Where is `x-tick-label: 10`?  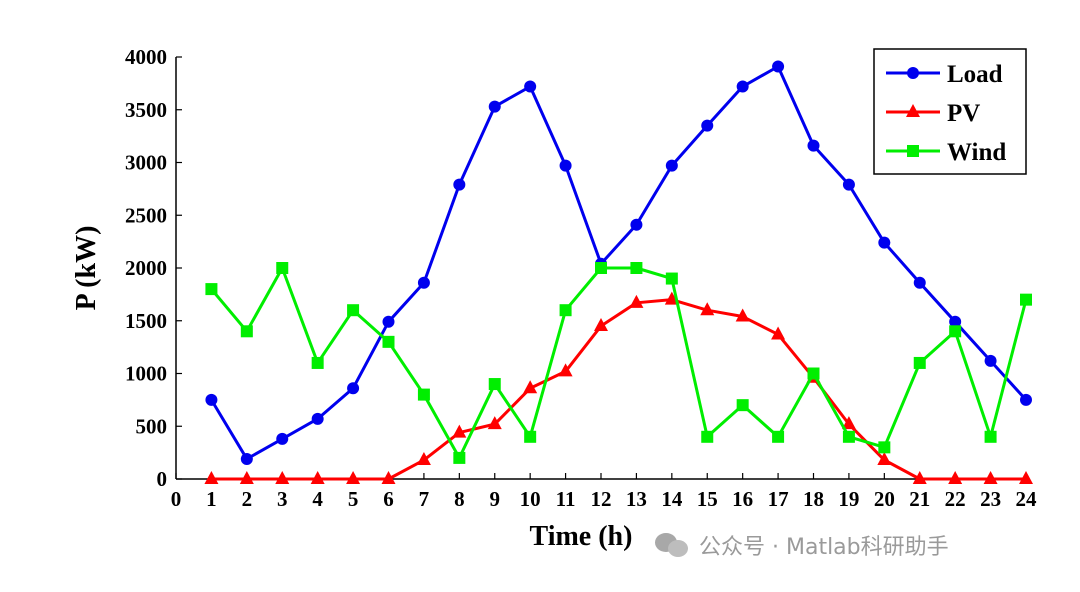 x-tick-label: 10 is located at coordinates (530, 499).